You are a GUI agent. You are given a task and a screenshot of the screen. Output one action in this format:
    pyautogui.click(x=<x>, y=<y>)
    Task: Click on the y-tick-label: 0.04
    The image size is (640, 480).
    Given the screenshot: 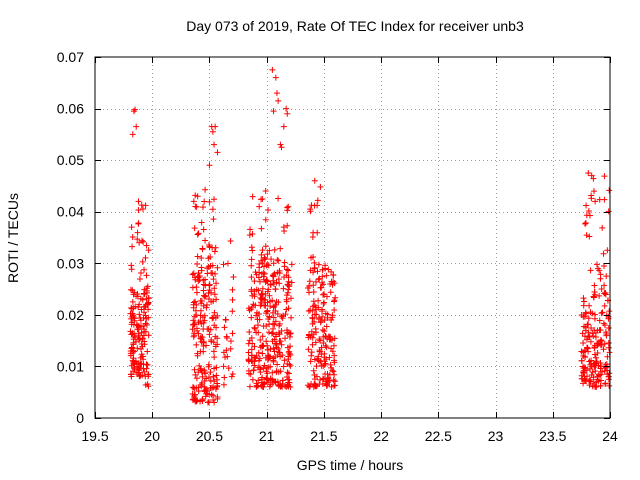 What is the action you would take?
    pyautogui.click(x=70, y=212)
    